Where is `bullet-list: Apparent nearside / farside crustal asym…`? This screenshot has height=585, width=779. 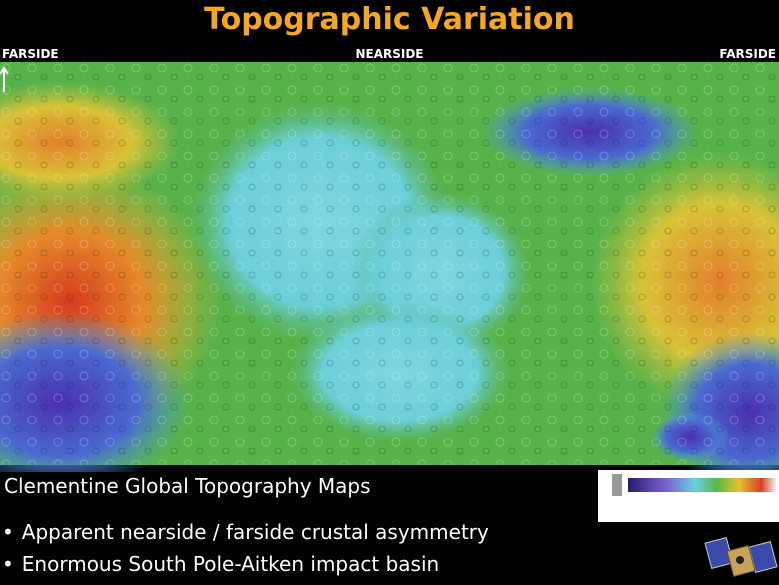
bullet-list: Apparent nearside / farside crustal asym… is located at coordinates (244, 548).